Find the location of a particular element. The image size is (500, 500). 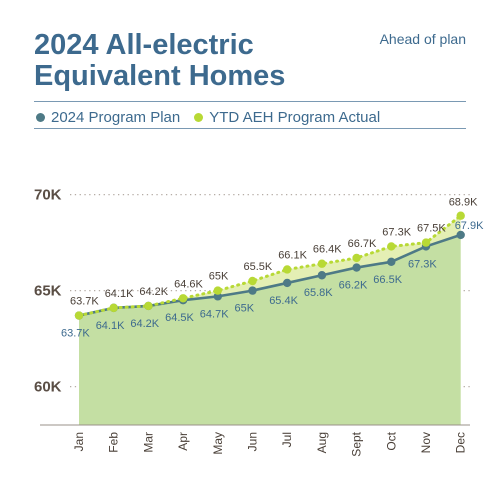

data-label-actual: 68.9K is located at coordinates (463, 203).